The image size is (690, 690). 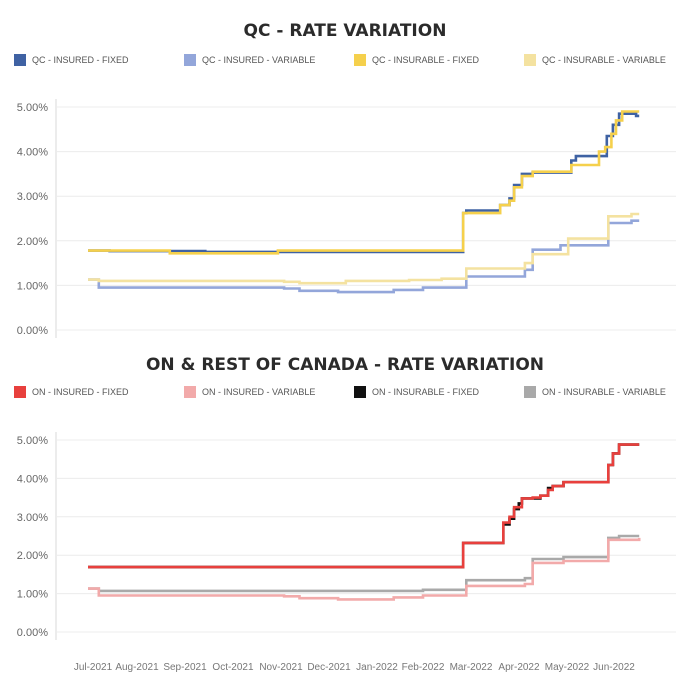 What do you see at coordinates (614, 667) in the screenshot?
I see `x-tick-label: Jun-2022` at bounding box center [614, 667].